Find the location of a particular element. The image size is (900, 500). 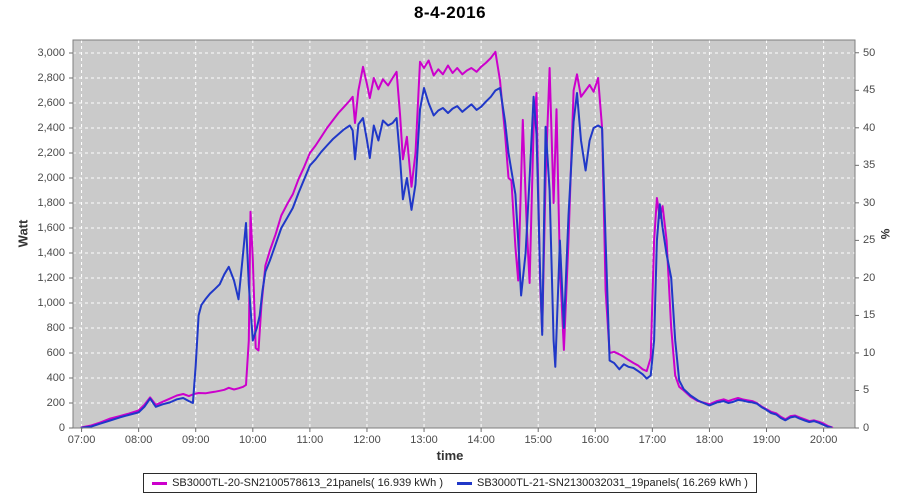

x-tick-label: 20:00 is located at coordinates (823, 440).